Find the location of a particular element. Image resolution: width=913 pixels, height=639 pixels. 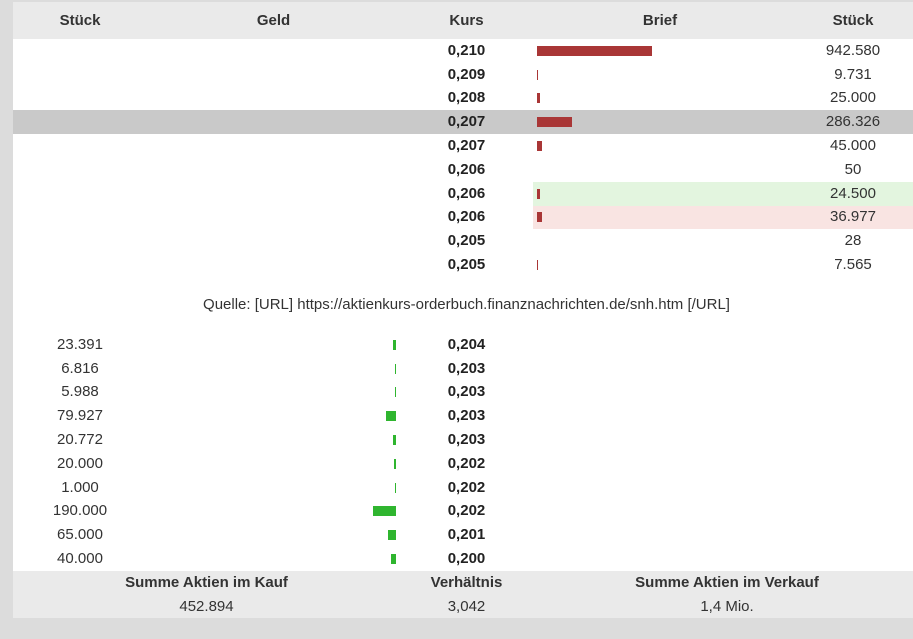

ask-volume: 45.000 is located at coordinates (853, 146).